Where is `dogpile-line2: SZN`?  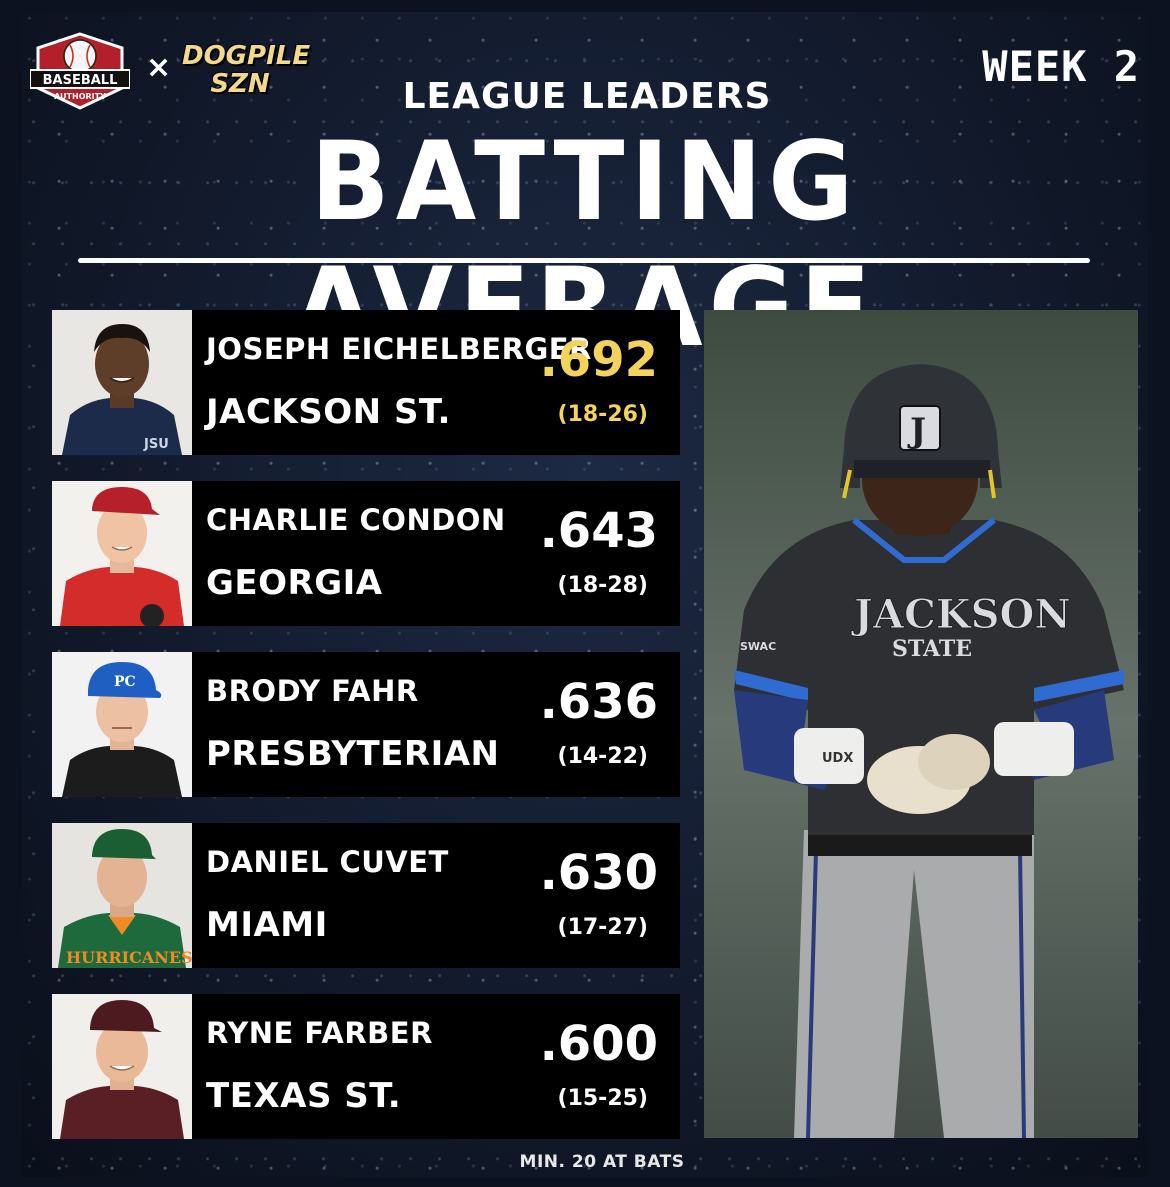
dogpile-line2: SZN is located at coordinates (240, 84).